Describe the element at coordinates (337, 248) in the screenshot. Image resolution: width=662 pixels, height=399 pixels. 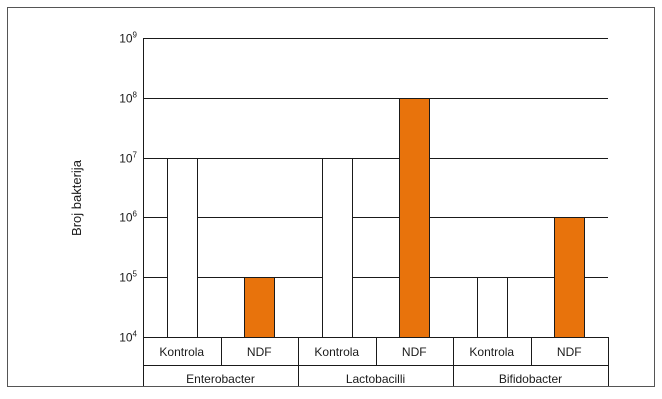
I see `bar-kontrola-lactobacilli` at that location.